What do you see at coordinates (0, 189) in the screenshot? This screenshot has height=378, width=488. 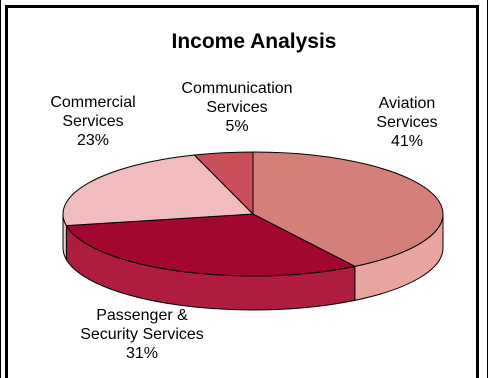 I see `outer-rule-left` at bounding box center [0, 189].